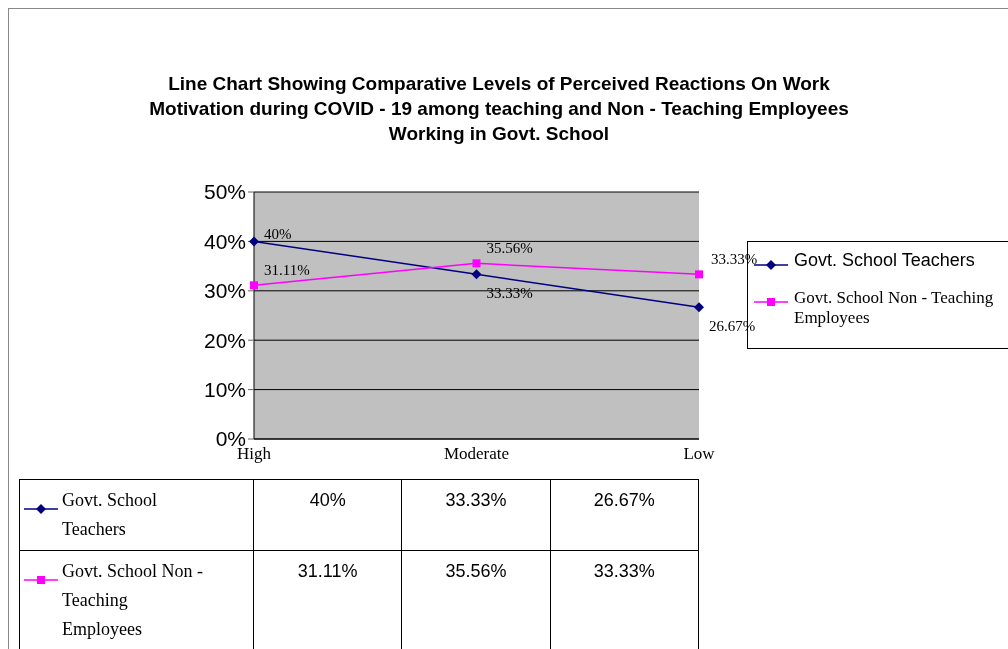  I want to click on text: 35.56%, so click(509, 248).